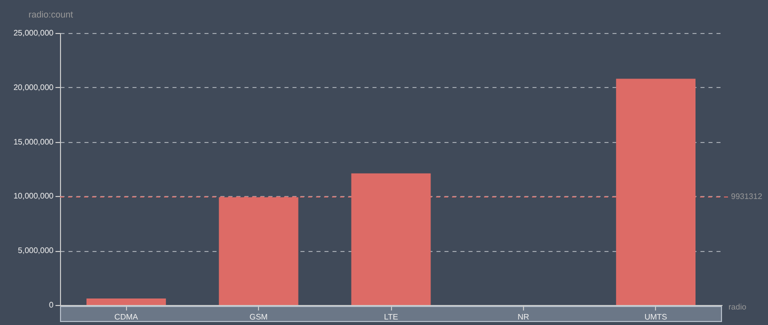 The image size is (768, 325). I want to click on ref-line-label: 9931312, so click(747, 196).